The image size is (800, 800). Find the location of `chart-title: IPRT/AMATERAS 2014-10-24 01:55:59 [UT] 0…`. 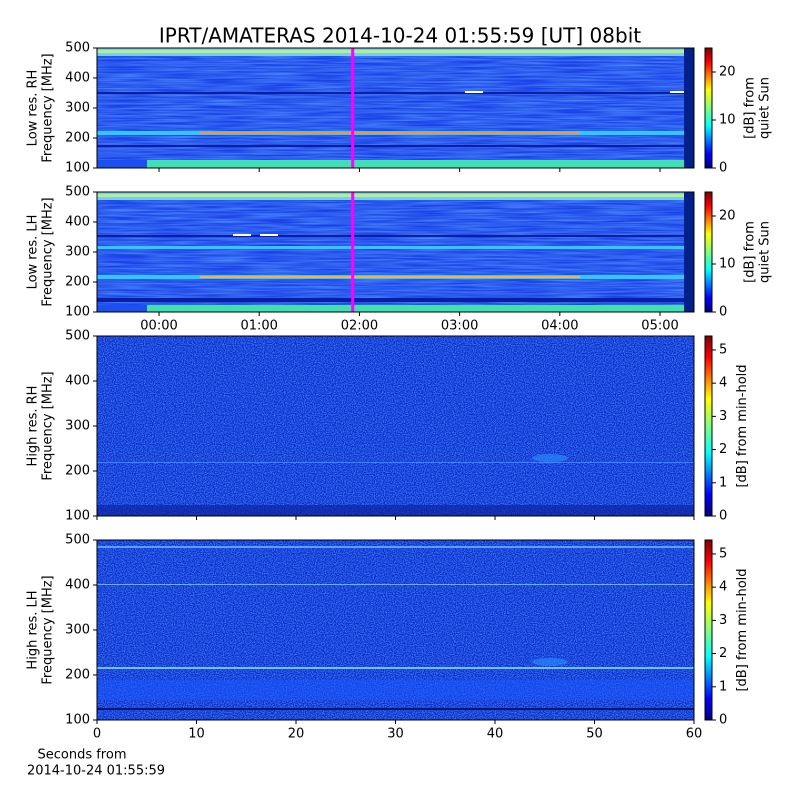

chart-title: IPRT/AMATERAS 2014-10-24 01:55:59 [UT] 0… is located at coordinates (400, 36).